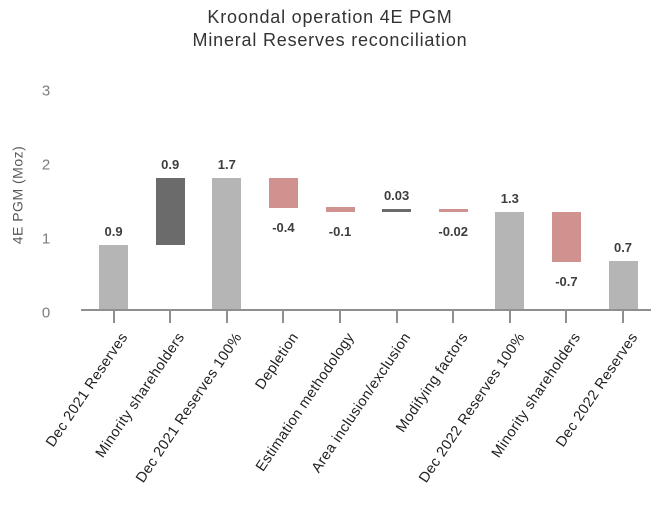 The image size is (660, 520). Describe the element at coordinates (330, 40) in the screenshot. I see `chart-title-line2: Mineral Reserves reconciliation` at that location.